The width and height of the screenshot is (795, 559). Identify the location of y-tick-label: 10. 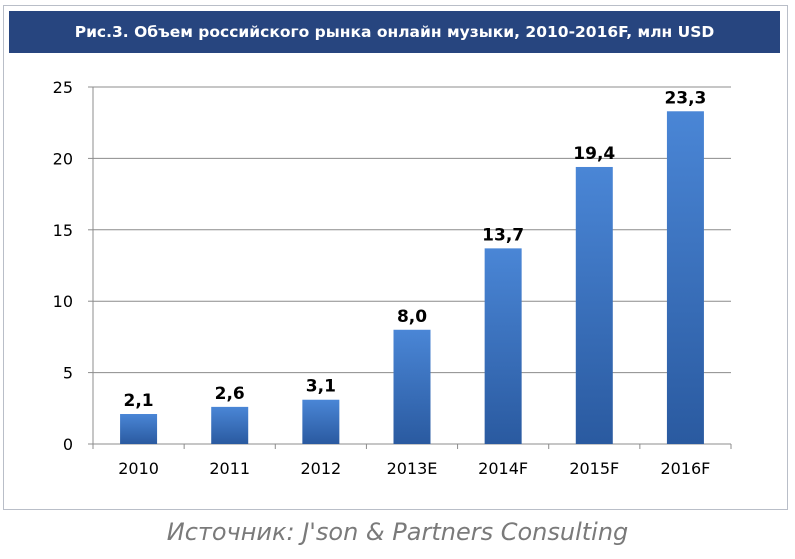
(63, 301).